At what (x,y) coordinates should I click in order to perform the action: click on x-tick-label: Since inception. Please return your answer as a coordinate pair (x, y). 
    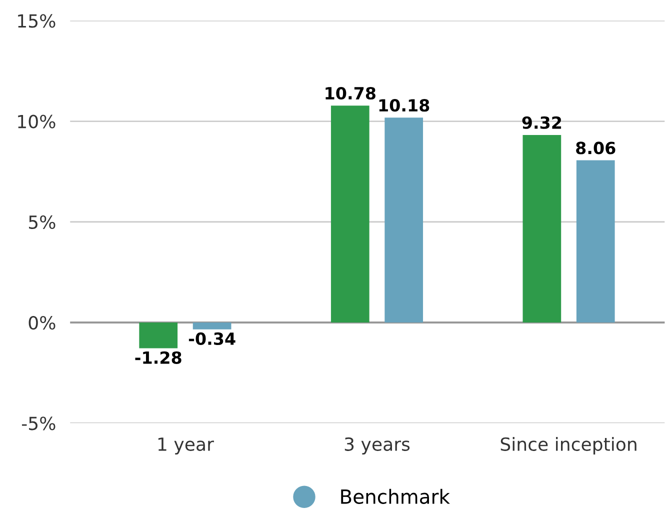
    Looking at the image, I should click on (568, 445).